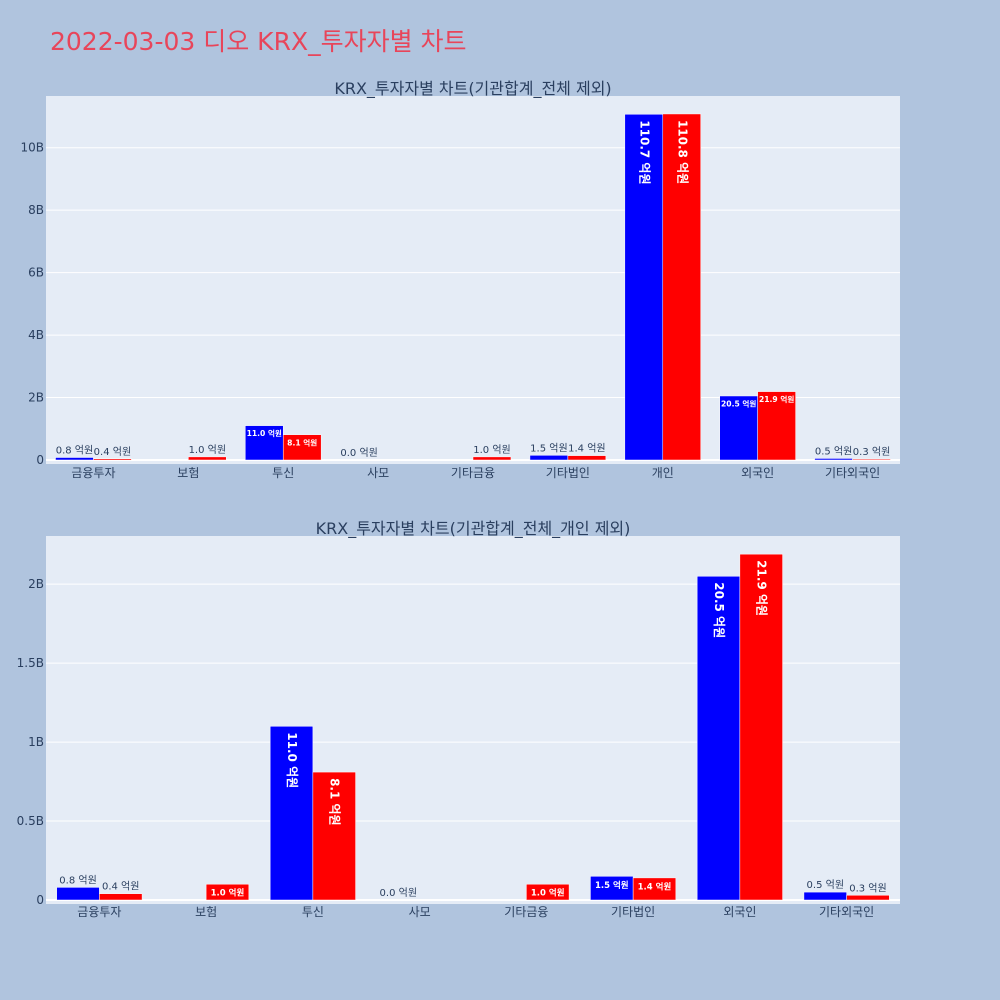 The image size is (1000, 1000). Describe the element at coordinates (36, 210) in the screenshot. I see `y-tick-label: 8B` at that location.